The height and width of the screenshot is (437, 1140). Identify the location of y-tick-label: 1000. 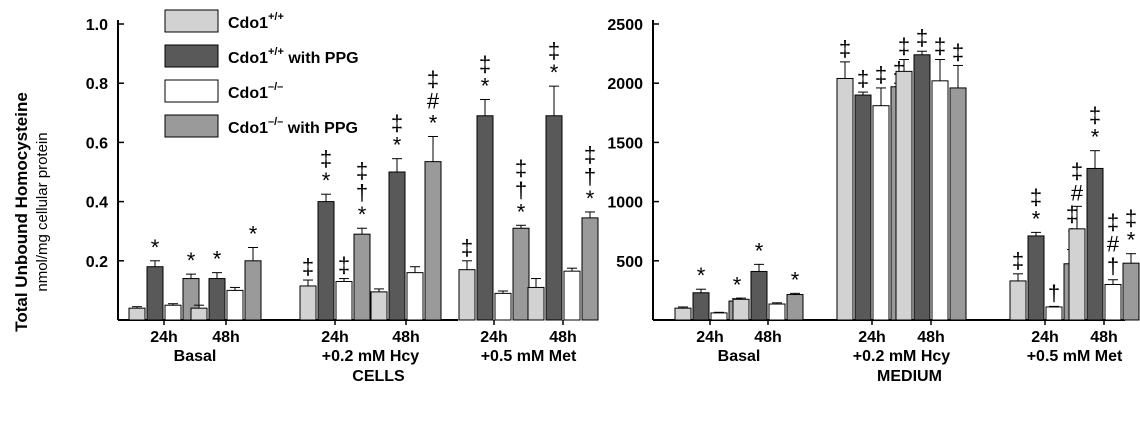
(625, 203).